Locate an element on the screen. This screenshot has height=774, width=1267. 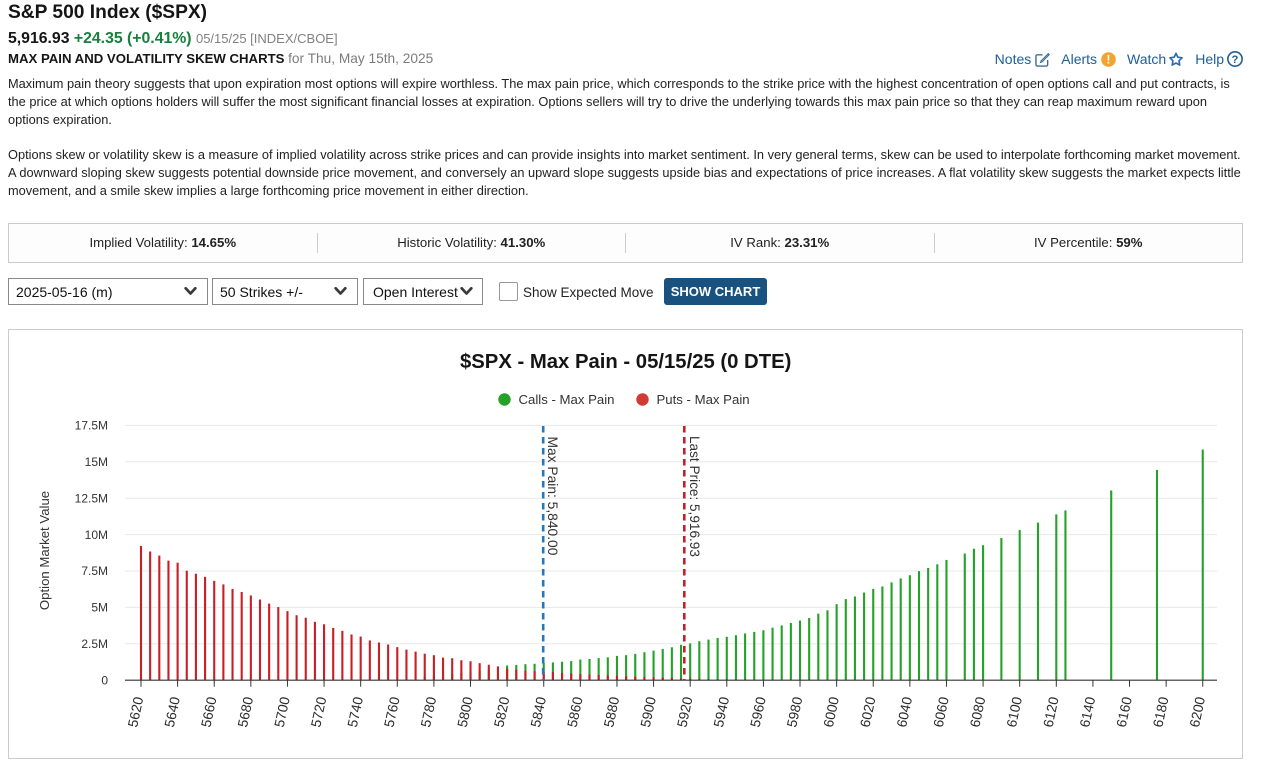
svg-text: 5780 is located at coordinates (428, 711).